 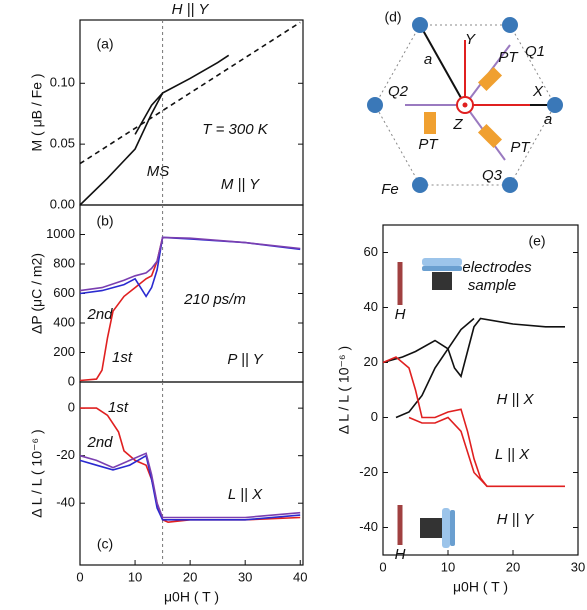 What do you see at coordinates (371, 361) in the screenshot?
I see `y-tick-label: 20` at bounding box center [371, 361].